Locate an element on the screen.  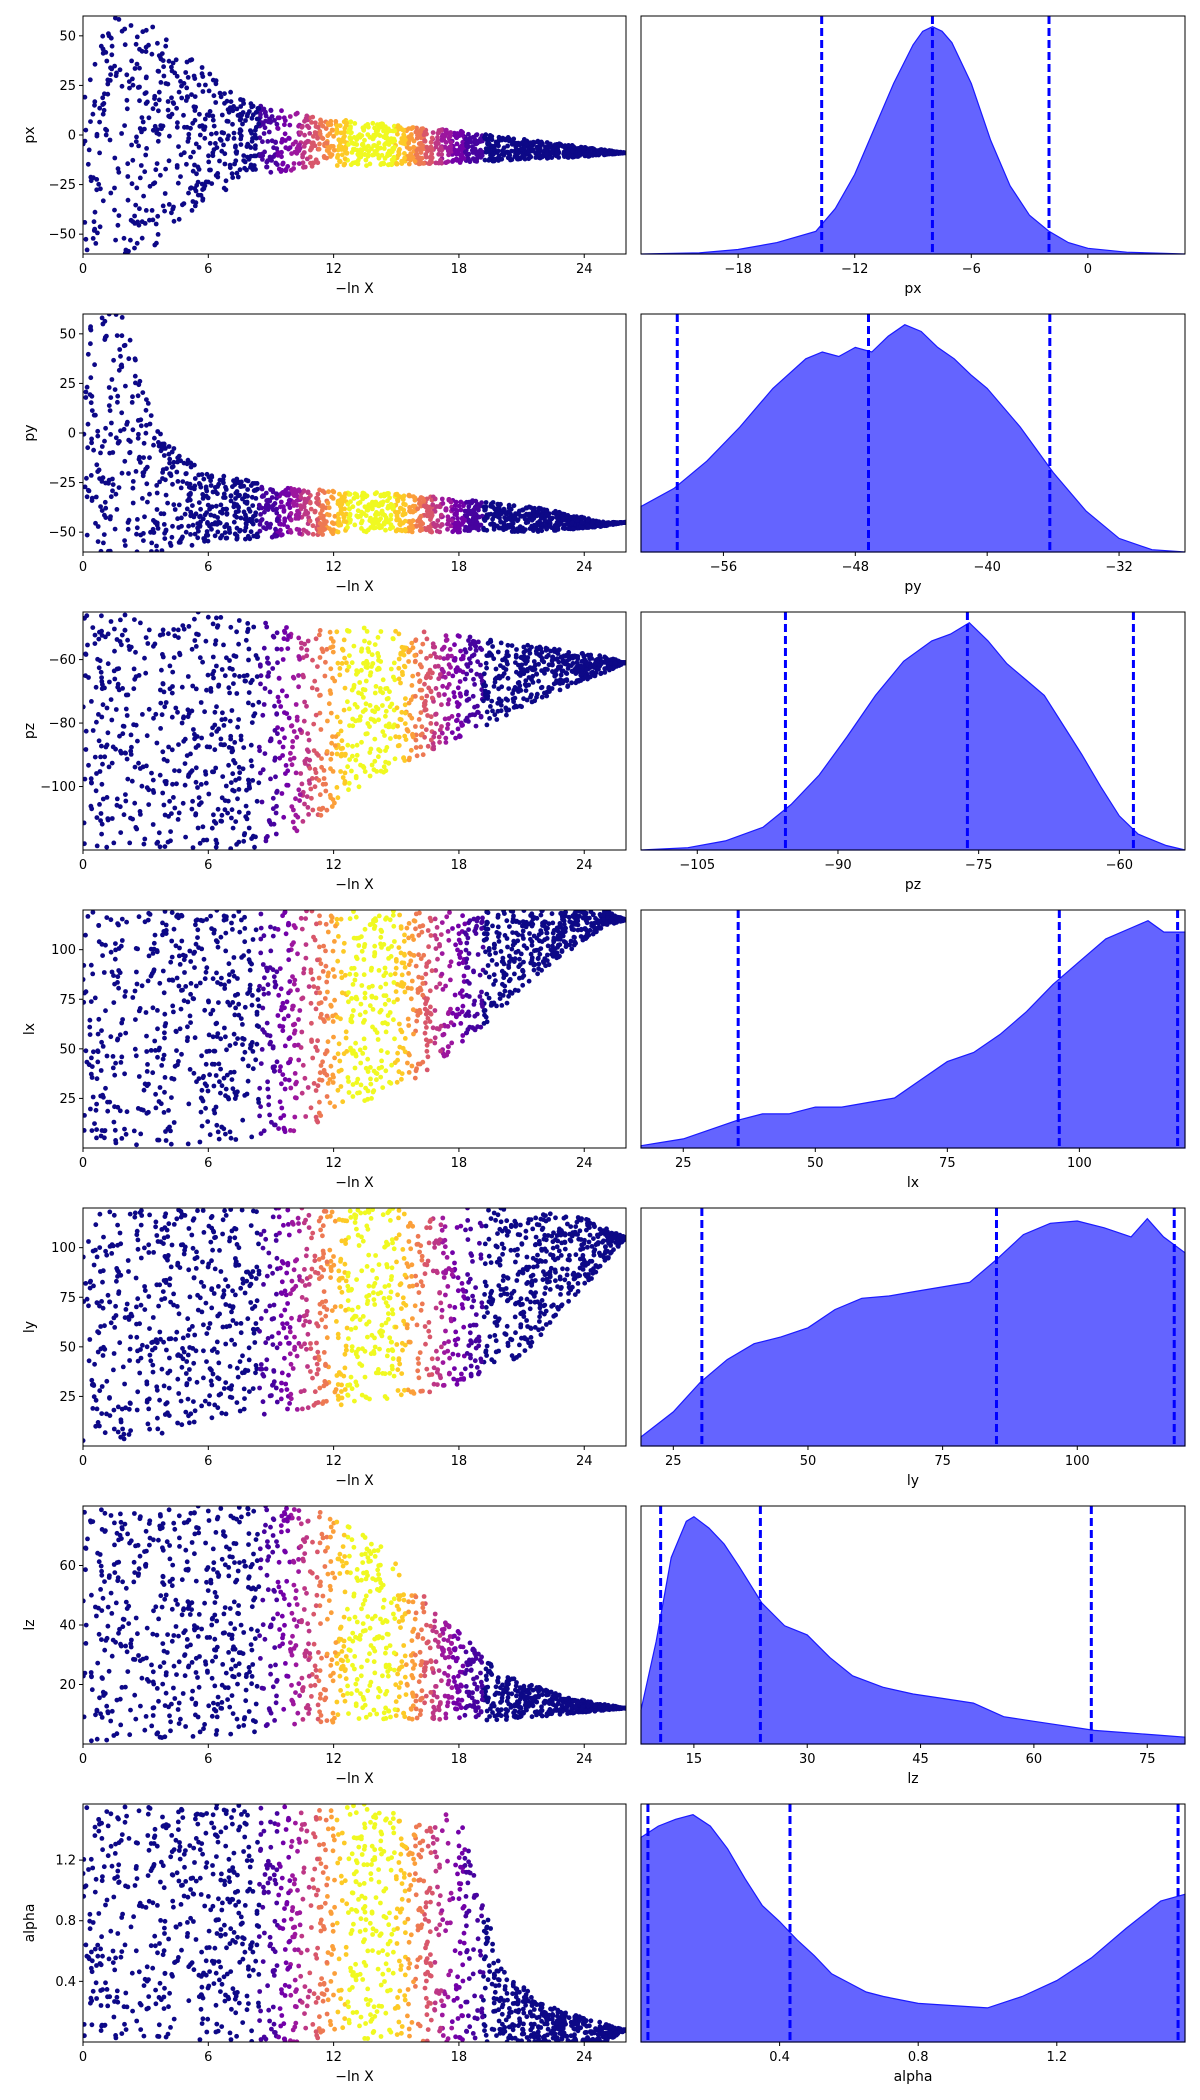
trace-xtick-label: 12 is located at coordinates (333, 865).